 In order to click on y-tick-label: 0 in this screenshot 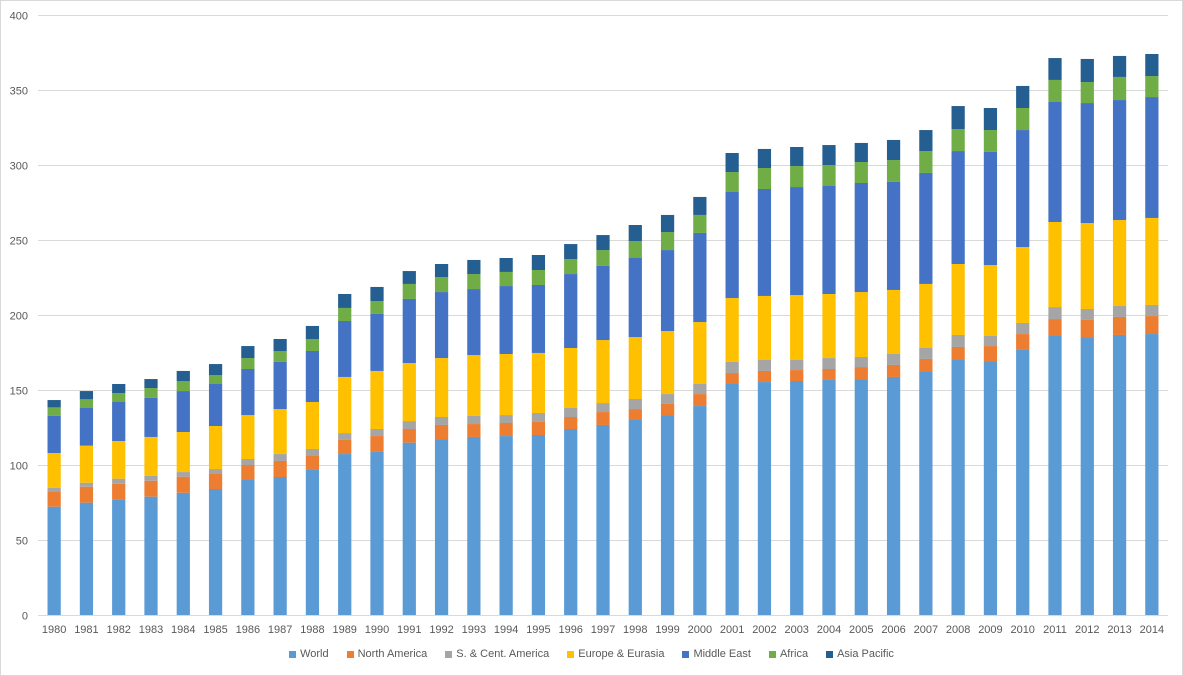, I will do `click(25, 617)`.